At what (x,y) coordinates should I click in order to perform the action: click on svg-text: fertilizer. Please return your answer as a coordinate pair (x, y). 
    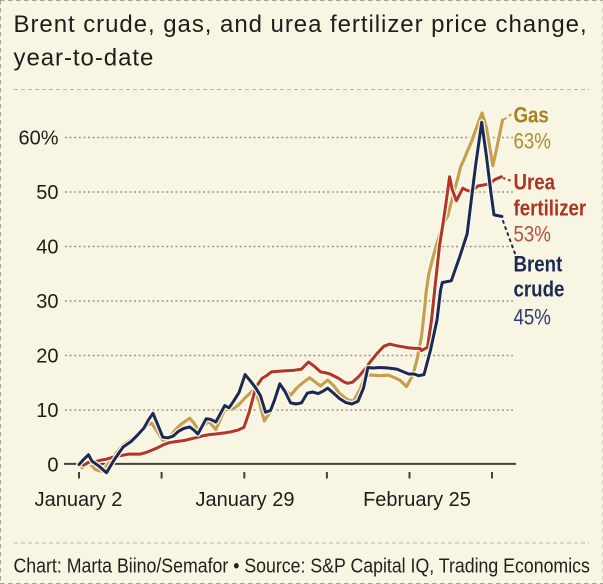
    Looking at the image, I should click on (550, 209).